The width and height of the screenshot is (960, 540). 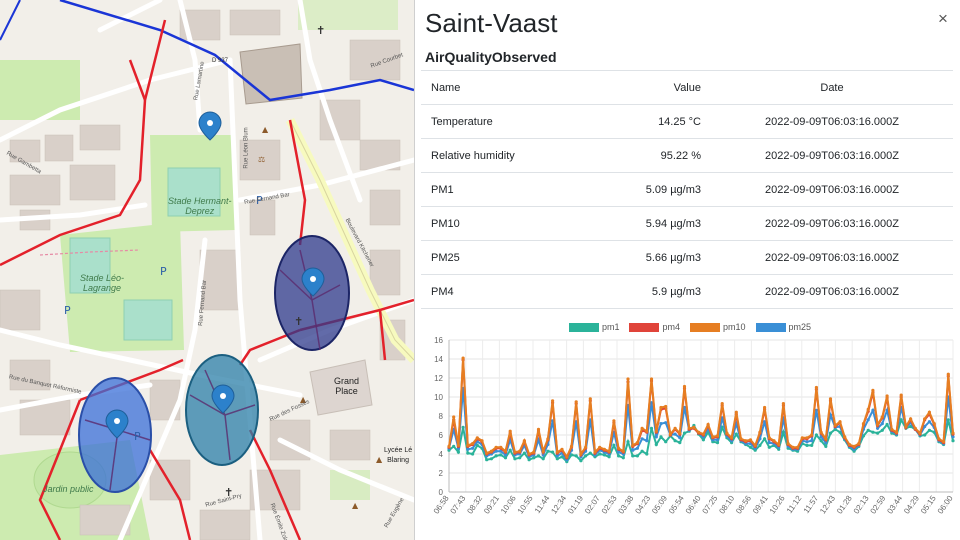 What do you see at coordinates (726, 505) in the screenshot?
I see `x-tick-label: 08:10` at bounding box center [726, 505].